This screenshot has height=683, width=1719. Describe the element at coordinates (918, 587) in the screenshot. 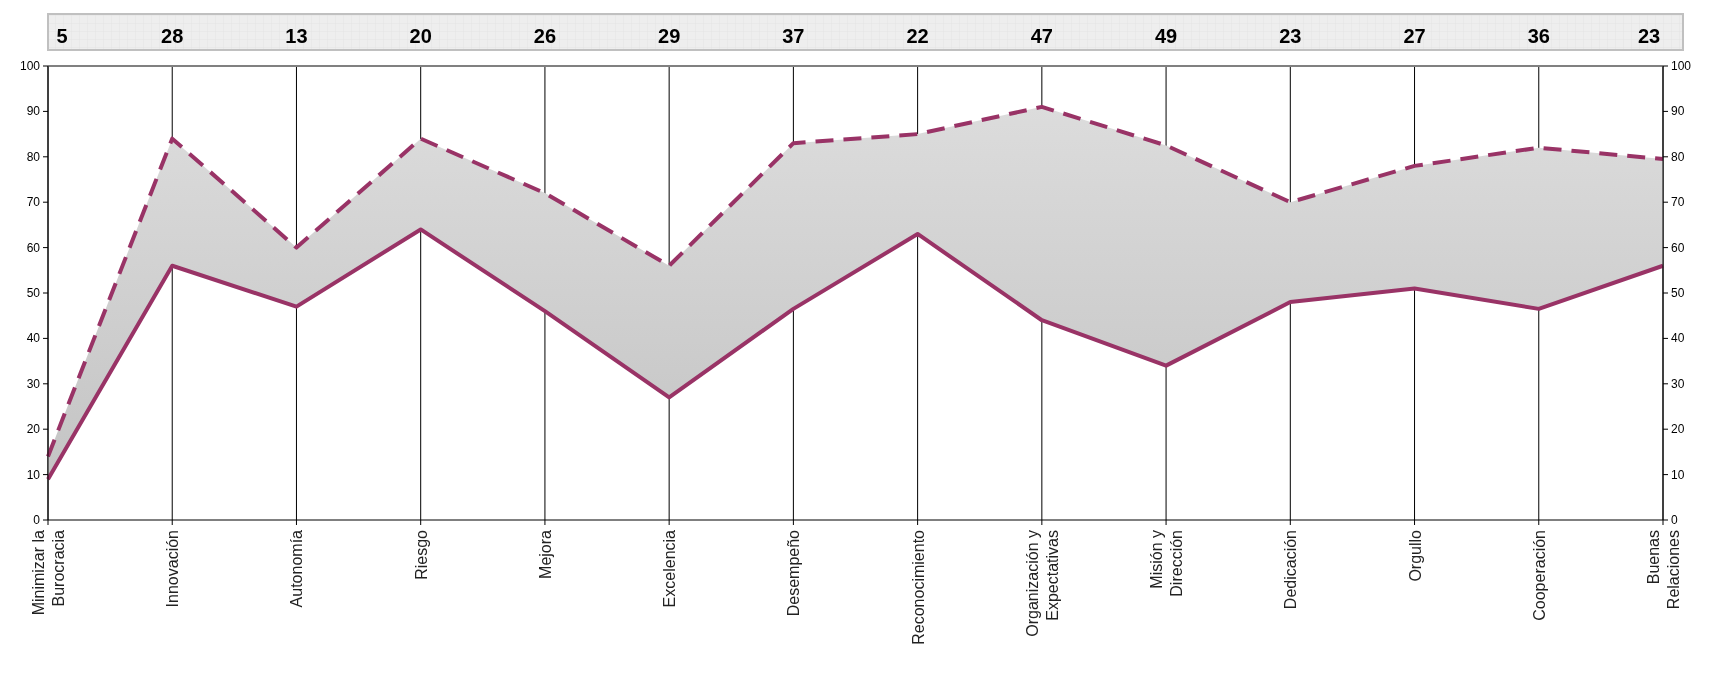

I see `x-tick-label: Reconocimiento` at that location.